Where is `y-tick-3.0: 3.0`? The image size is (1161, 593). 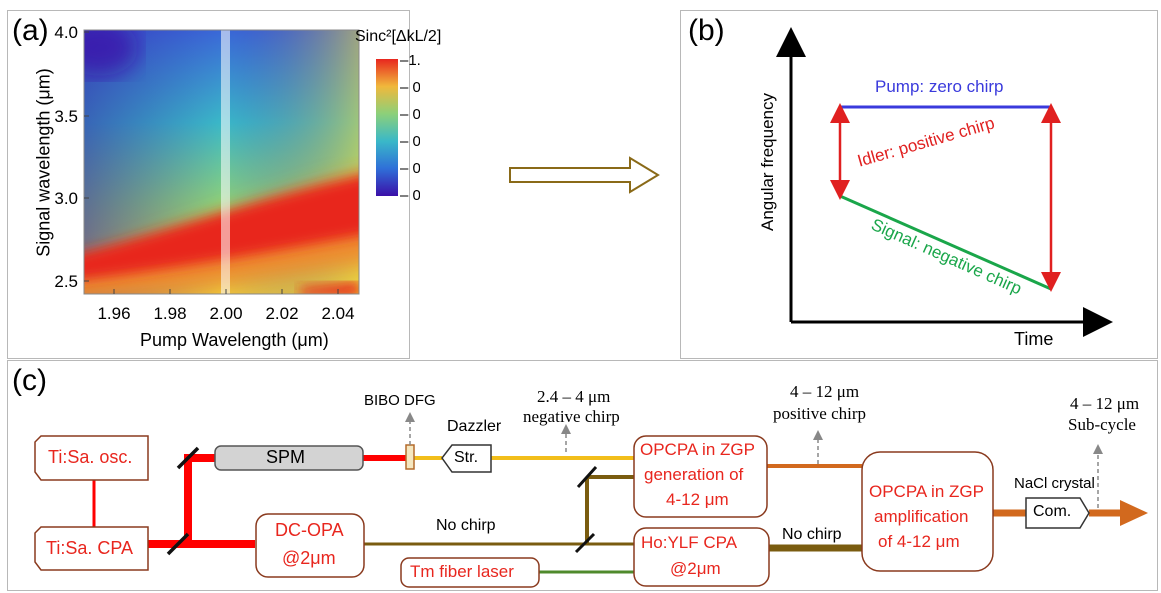
y-tick-3.0: 3.0 is located at coordinates (66, 198).